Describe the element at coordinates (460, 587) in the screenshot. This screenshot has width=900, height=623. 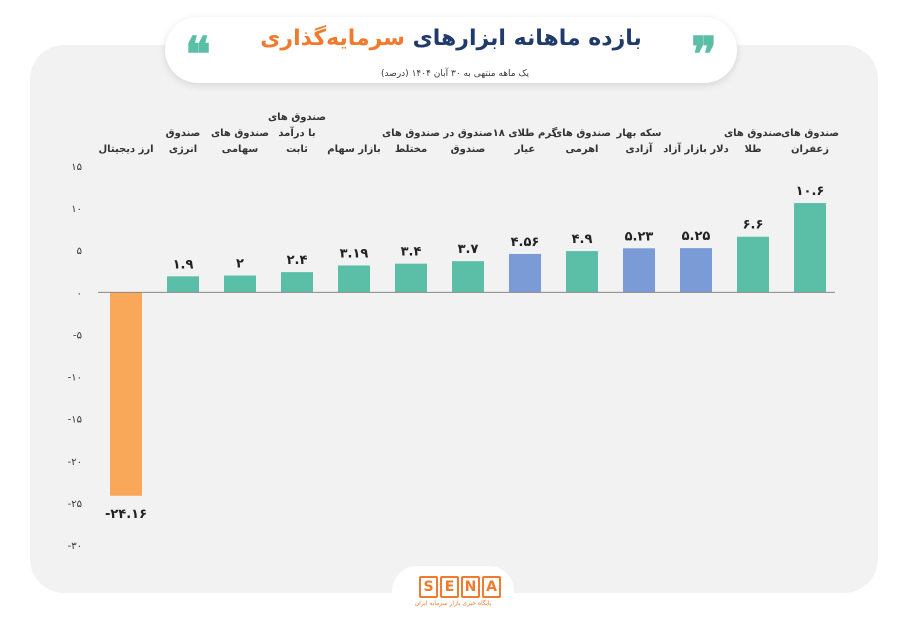
I see `sena-logo: S E N A` at that location.